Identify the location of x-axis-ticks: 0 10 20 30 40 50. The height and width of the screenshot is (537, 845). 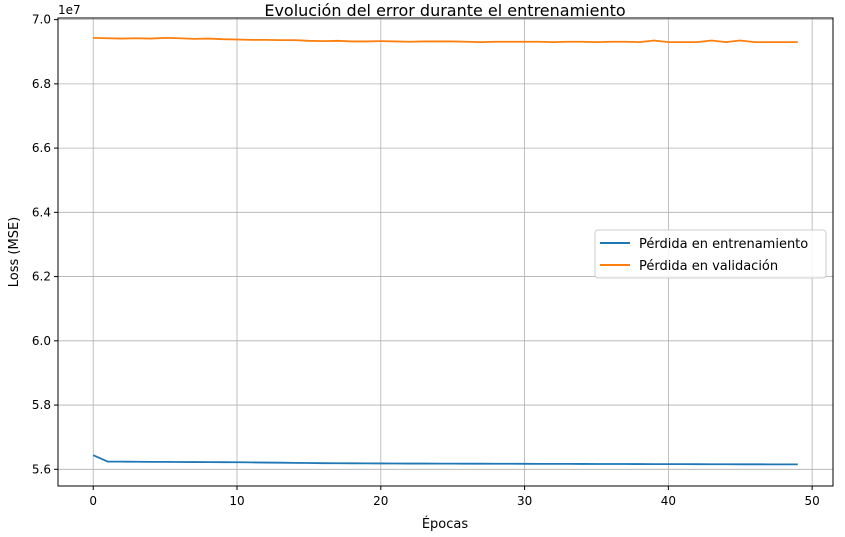
(454, 497).